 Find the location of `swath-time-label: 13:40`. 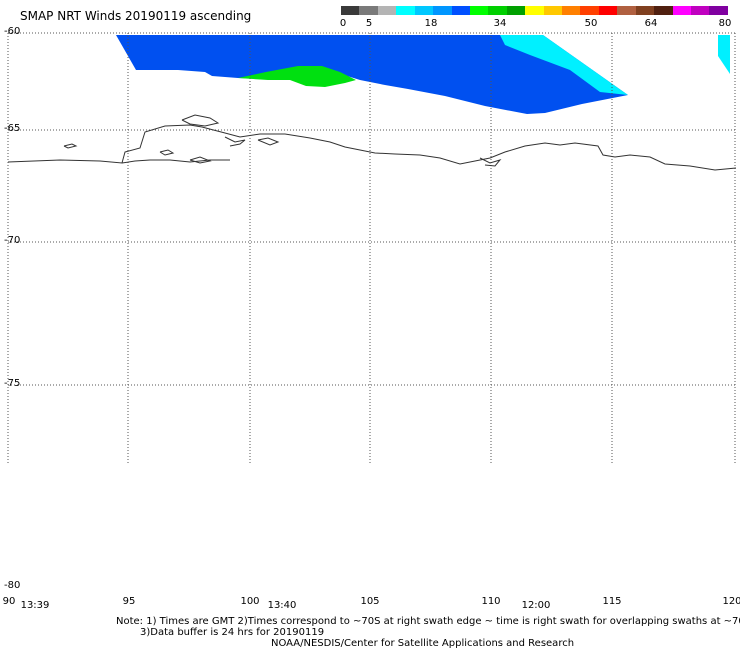

swath-time-label: 13:40 is located at coordinates (282, 605).